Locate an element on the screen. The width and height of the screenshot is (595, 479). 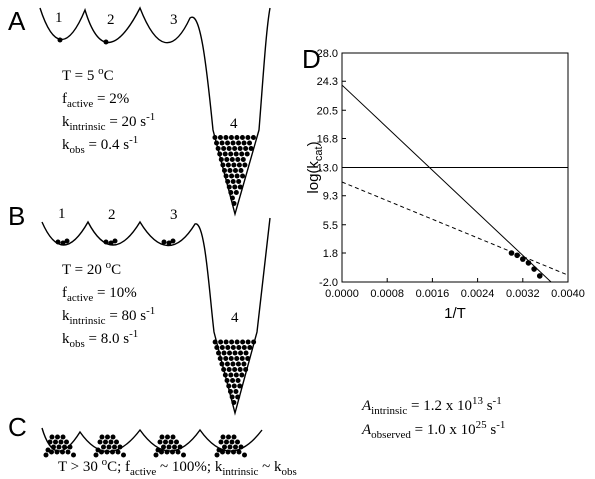
text-segment: intrinsic is located at coordinates (389, 411).